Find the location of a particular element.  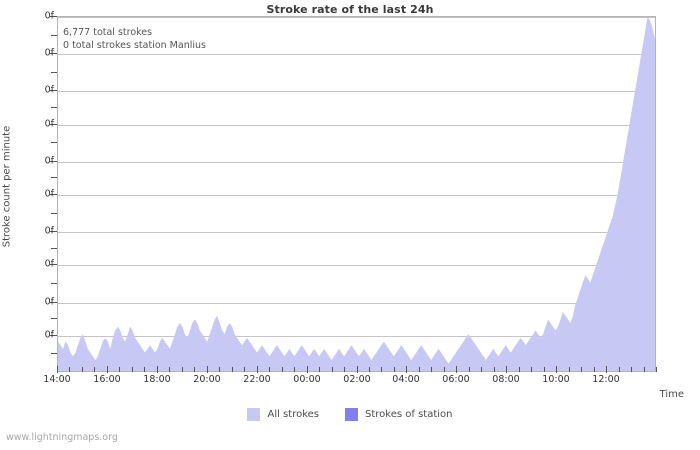

x-tick-label: 18:00 is located at coordinates (157, 379).